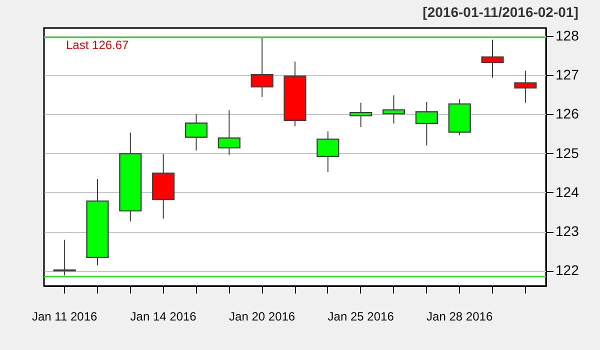  Describe the element at coordinates (568, 152) in the screenshot. I see `y-tick-label: 125` at that location.